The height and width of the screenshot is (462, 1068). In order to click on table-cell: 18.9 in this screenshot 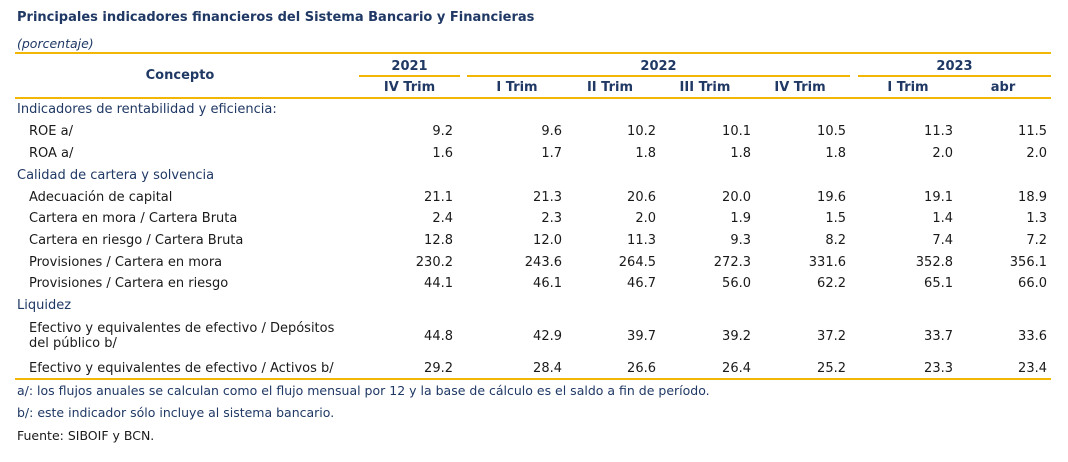, I will do `click(1032, 197)`.